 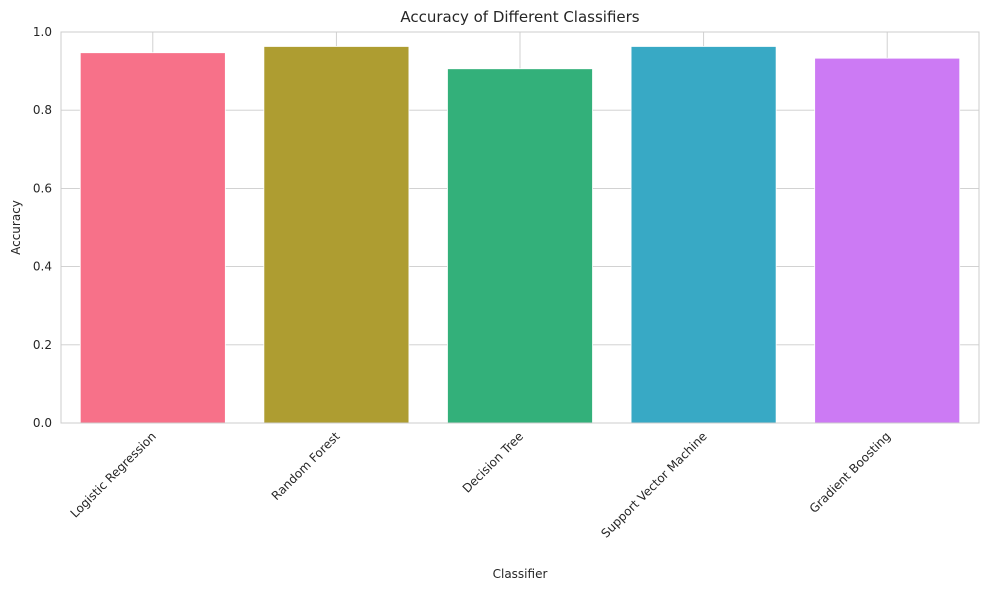 I want to click on x-tick-label: Random Forest, so click(x=306, y=466).